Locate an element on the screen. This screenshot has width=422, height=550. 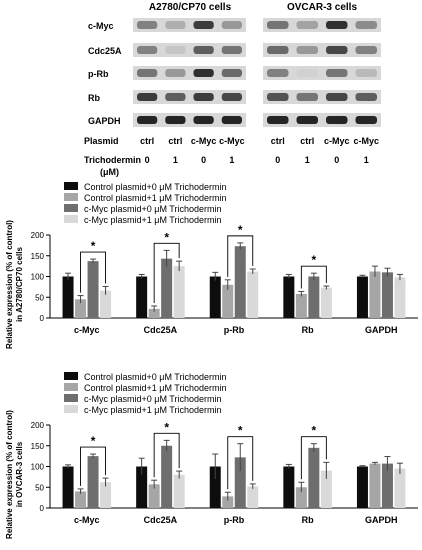
legend-entry: Control plasmid+1 μM Trichodermin is located at coordinates (155, 388).